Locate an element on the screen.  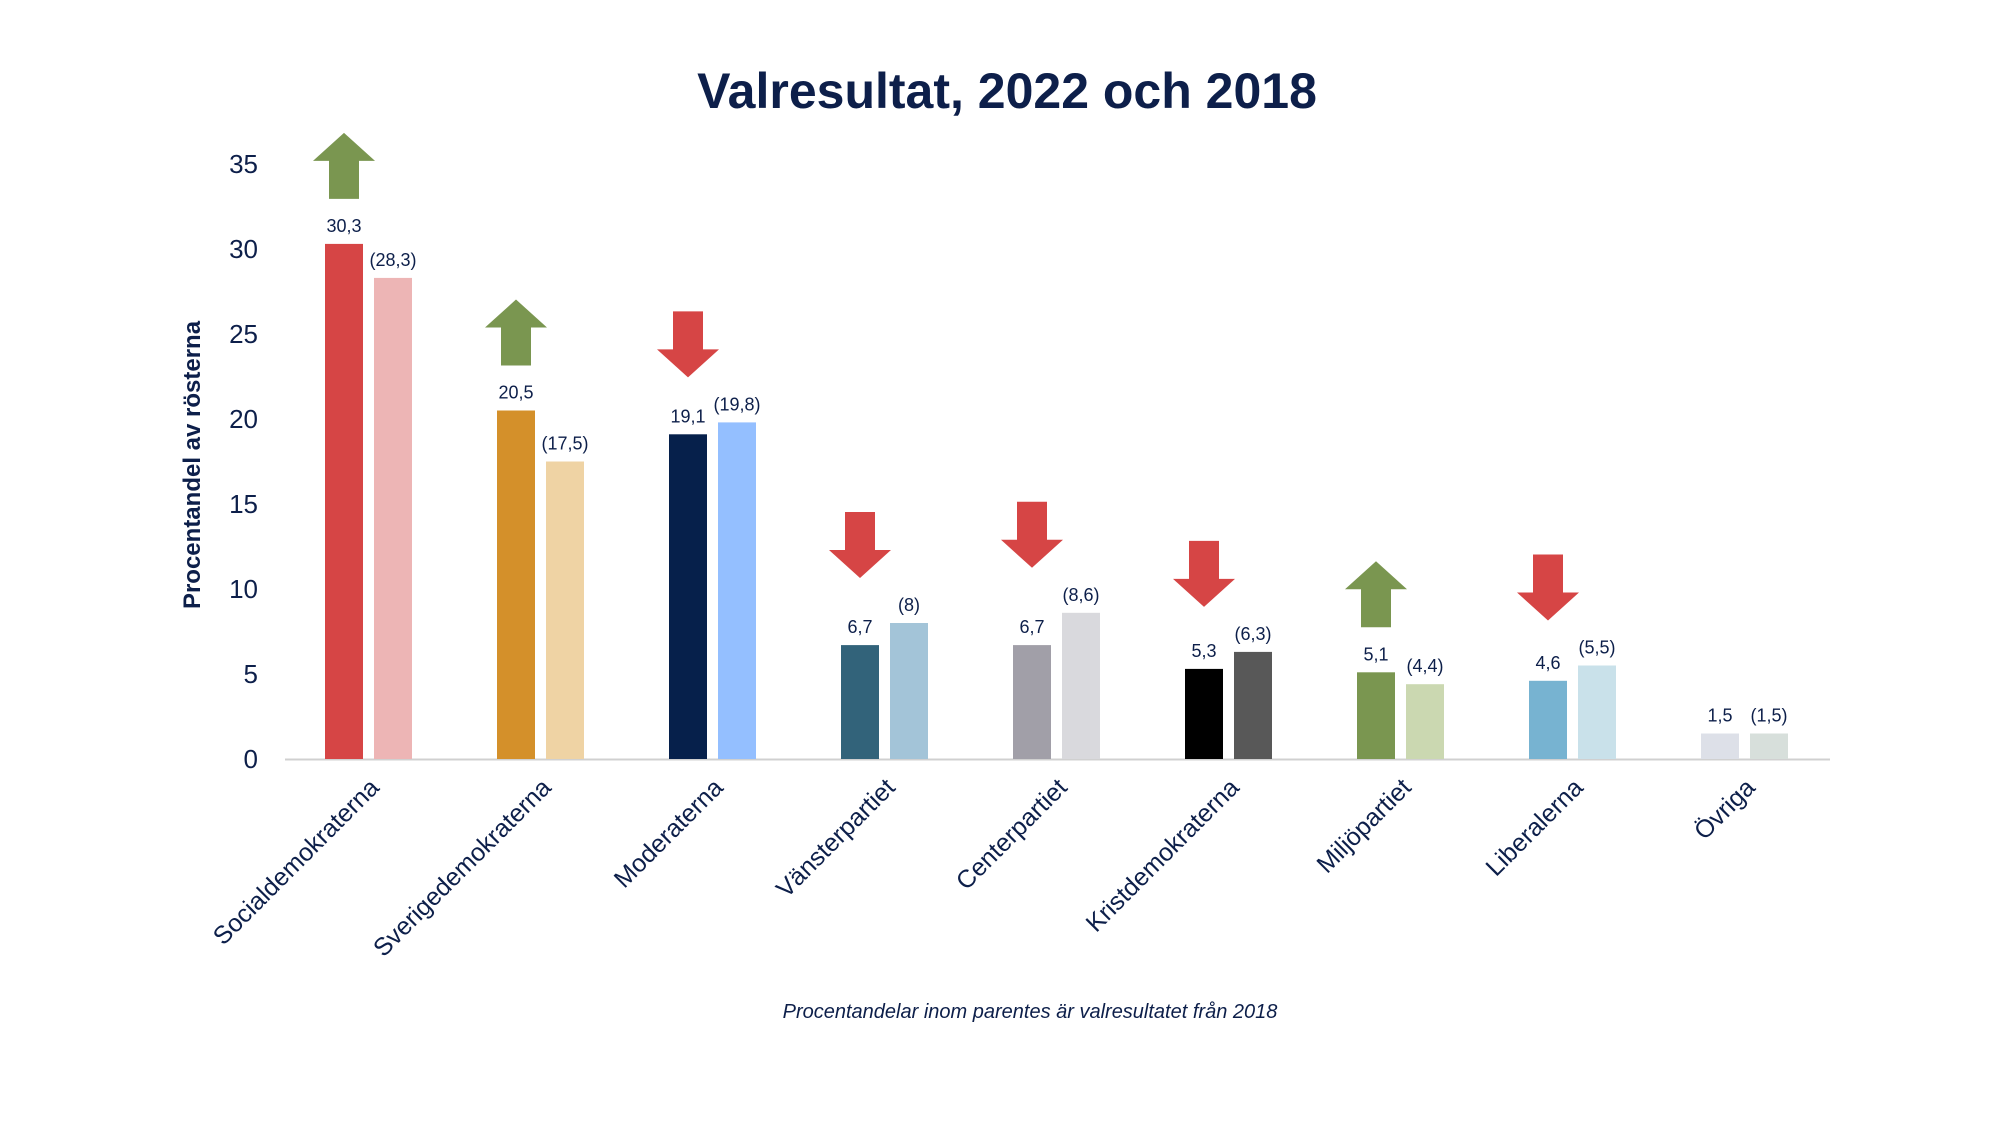
x-tick-label: Moderaterna is located at coordinates (669, 833).